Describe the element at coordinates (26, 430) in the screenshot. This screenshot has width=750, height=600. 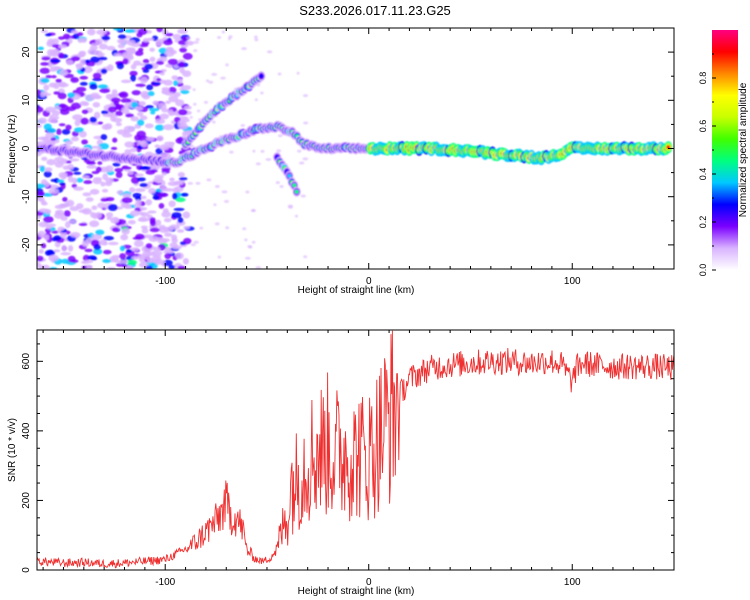
I see `snr-y-tick-label: 400` at that location.